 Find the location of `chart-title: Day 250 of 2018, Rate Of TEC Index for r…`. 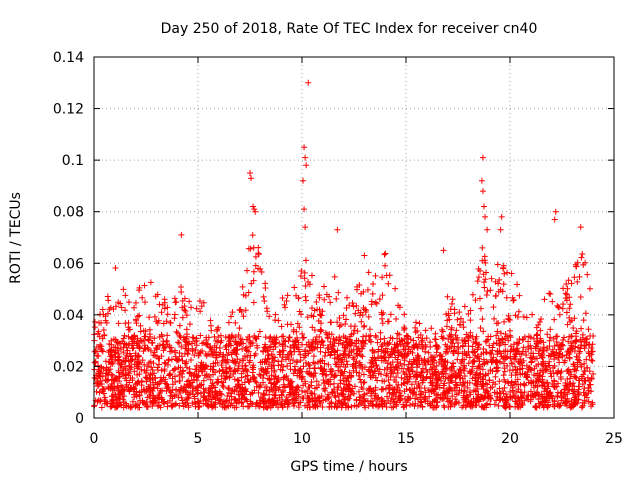

chart-title: Day 250 of 2018, Rate Of TEC Index for r… is located at coordinates (349, 29).